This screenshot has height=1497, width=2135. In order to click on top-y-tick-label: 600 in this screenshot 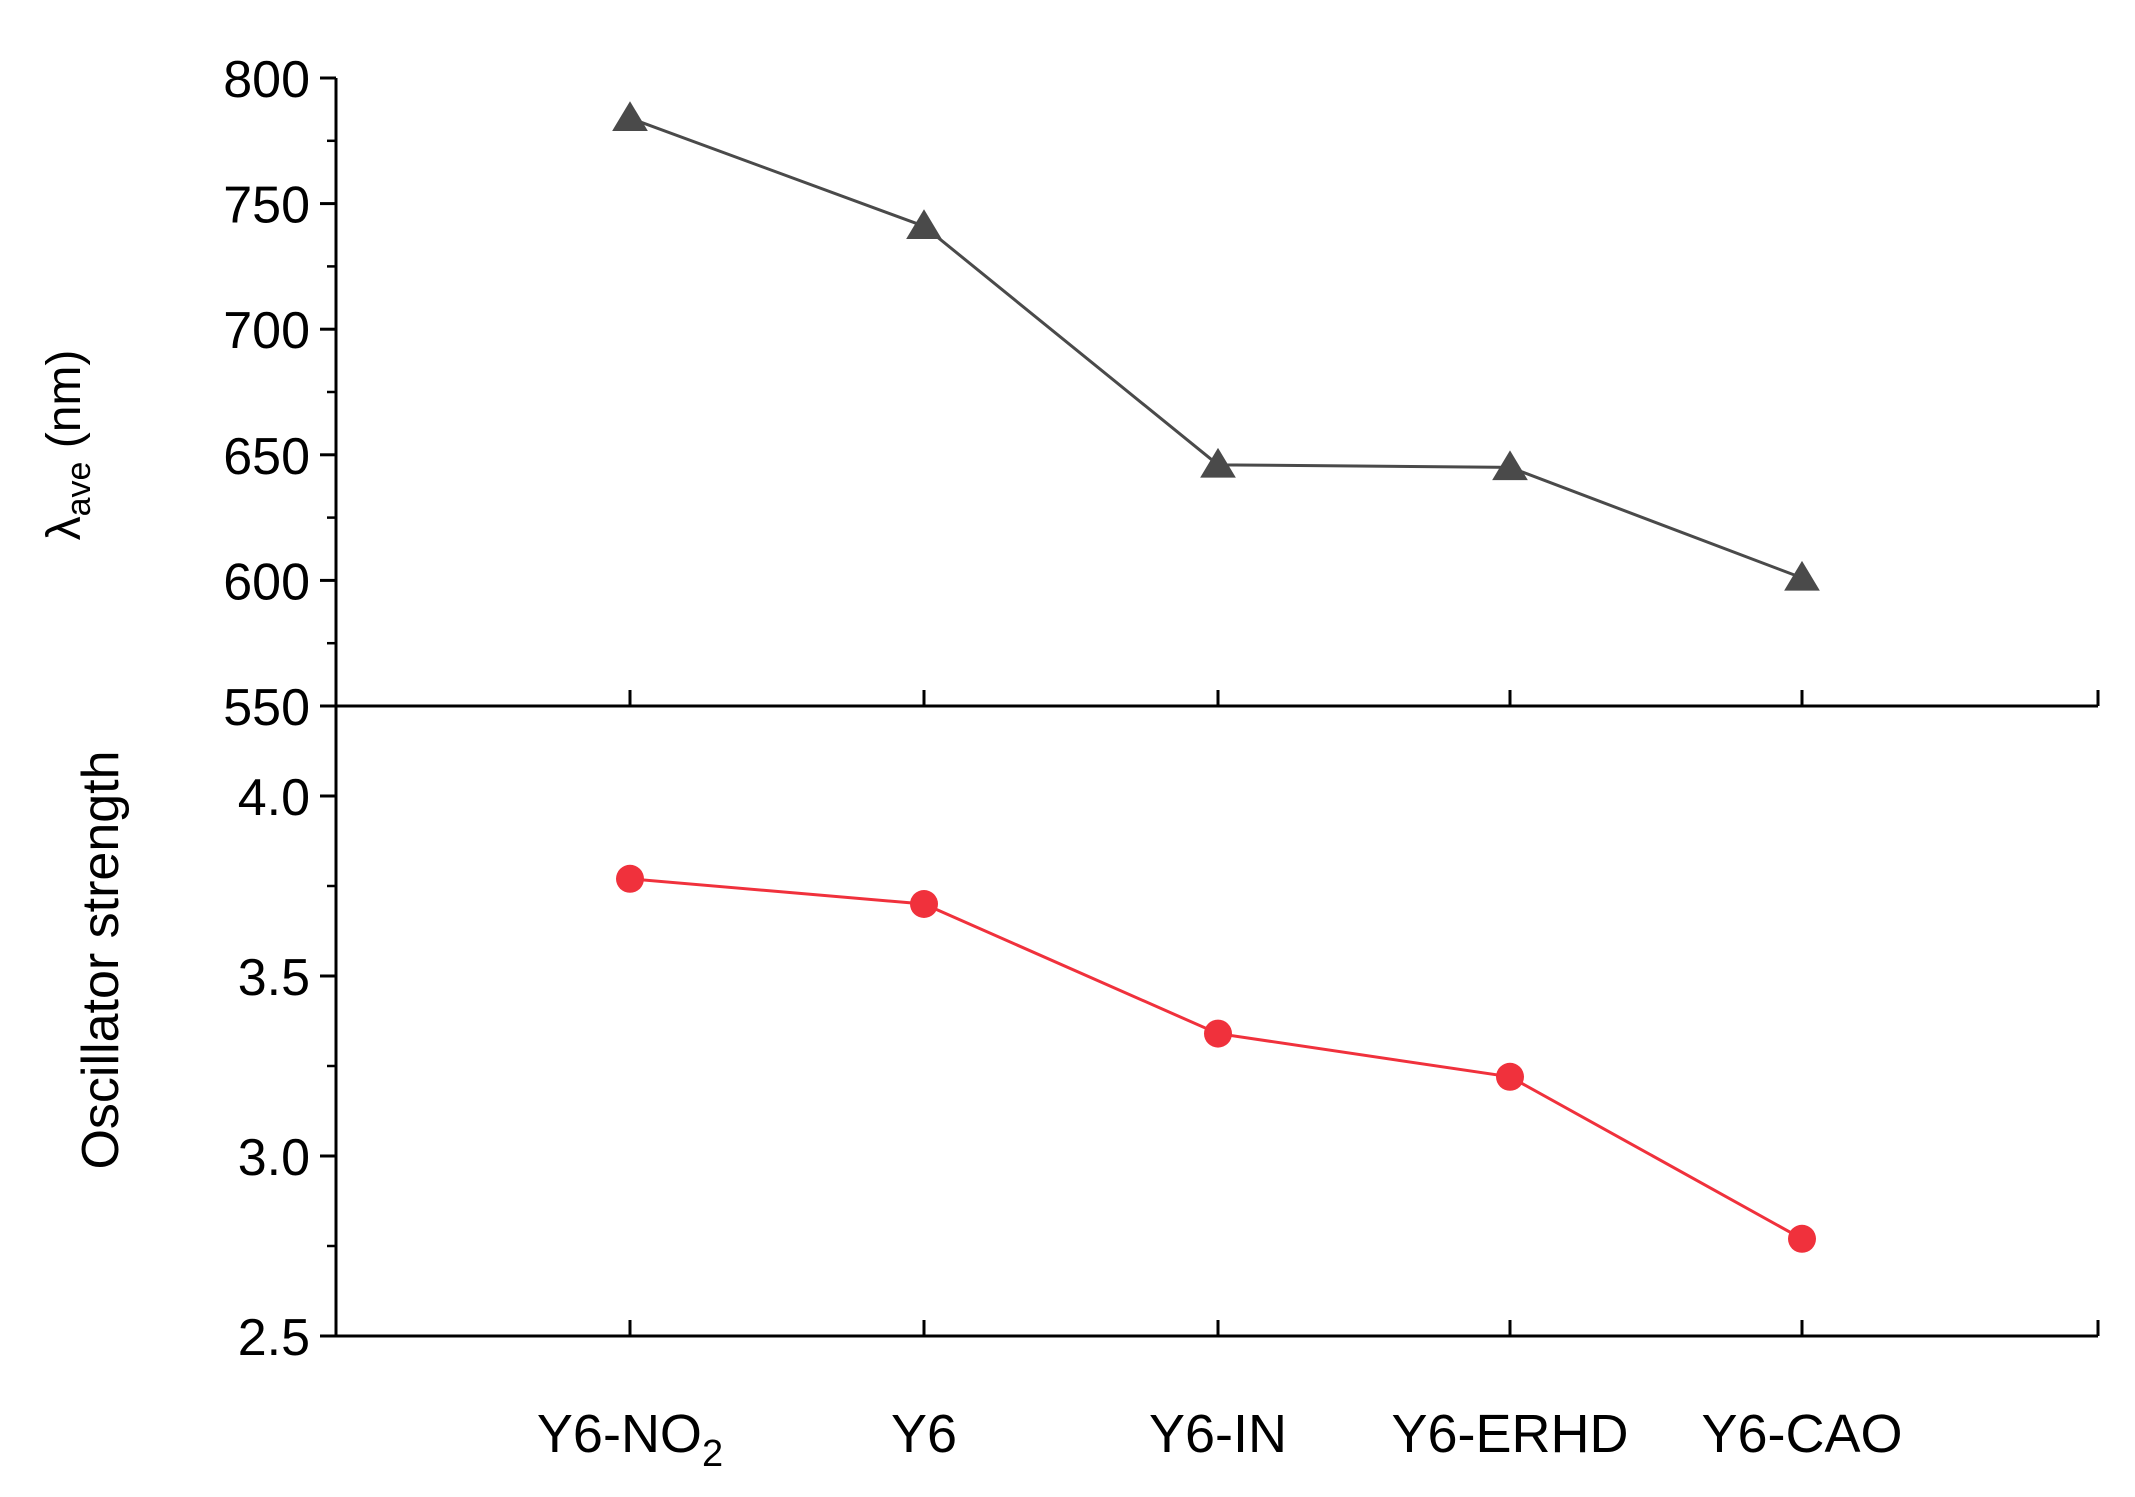, I will do `click(266, 582)`.